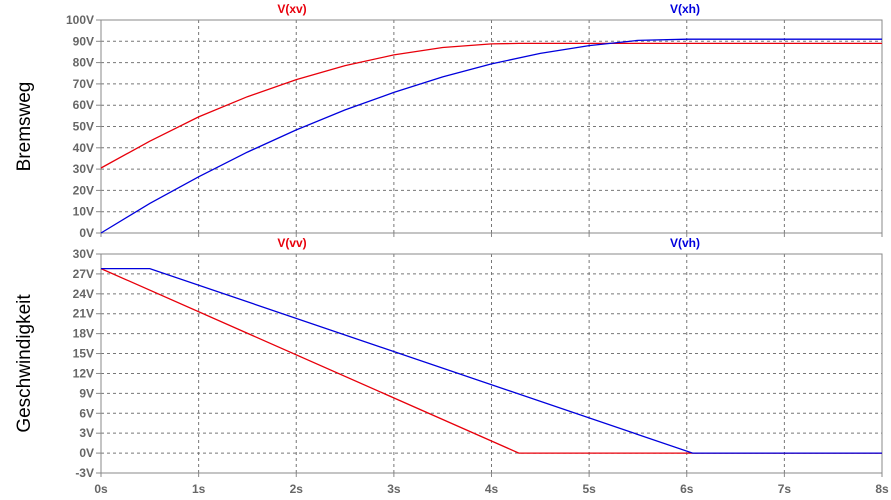  I want to click on y-tick-label: 6V, so click(86, 413).